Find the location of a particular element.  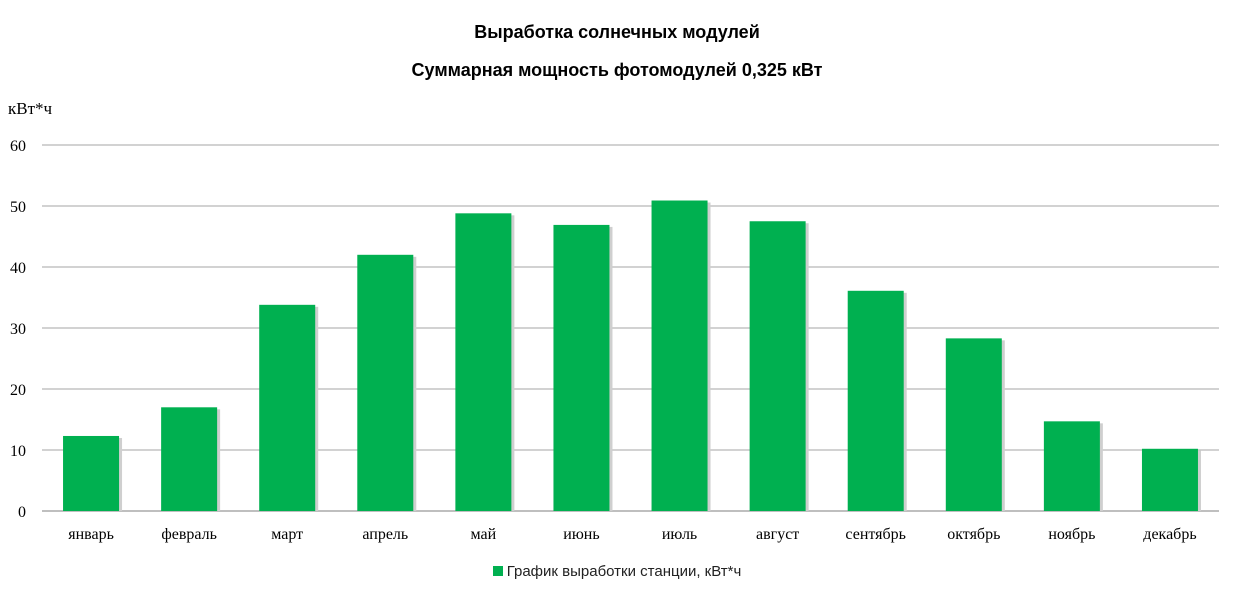

chart-subtitle: Суммарная мощность фотомодулей 0,325 кВт is located at coordinates (617, 70).